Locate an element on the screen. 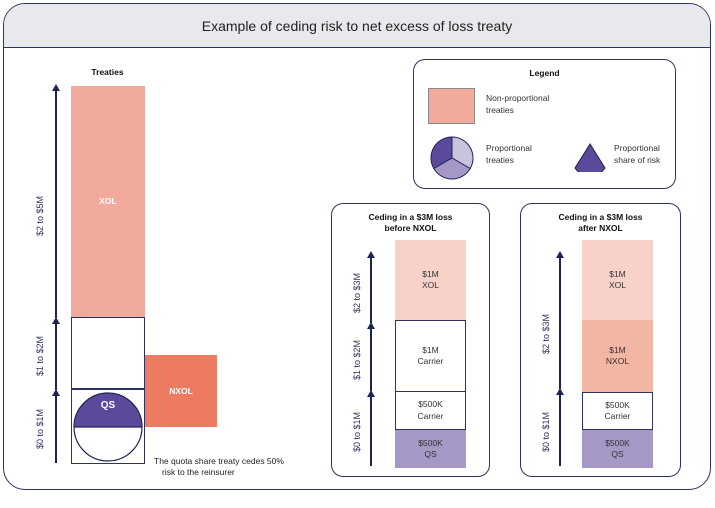 The image size is (715, 508). after-box-carrier-500k: $500K Carrier is located at coordinates (617, 411).